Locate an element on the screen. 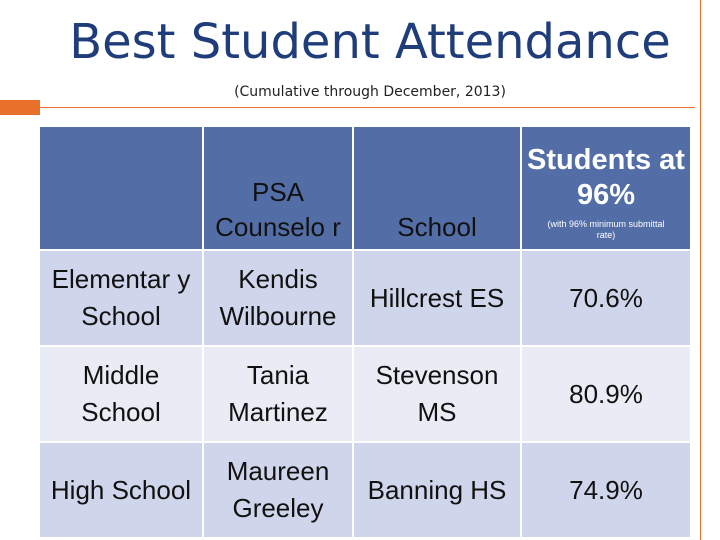 The width and height of the screenshot is (720, 540). header-students-label: Students at 96% is located at coordinates (606, 177).